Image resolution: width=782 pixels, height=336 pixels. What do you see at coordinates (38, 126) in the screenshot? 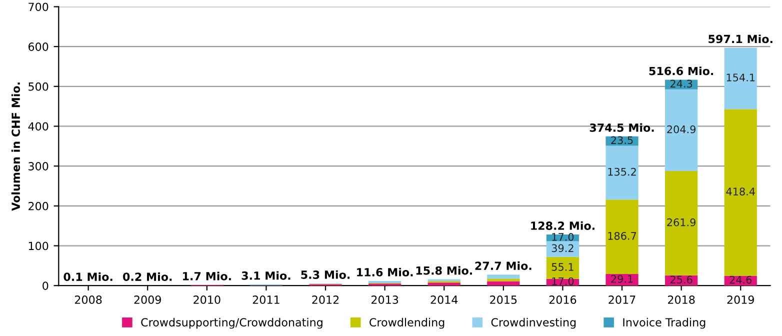
I see `y-tick-label: 400` at bounding box center [38, 126].